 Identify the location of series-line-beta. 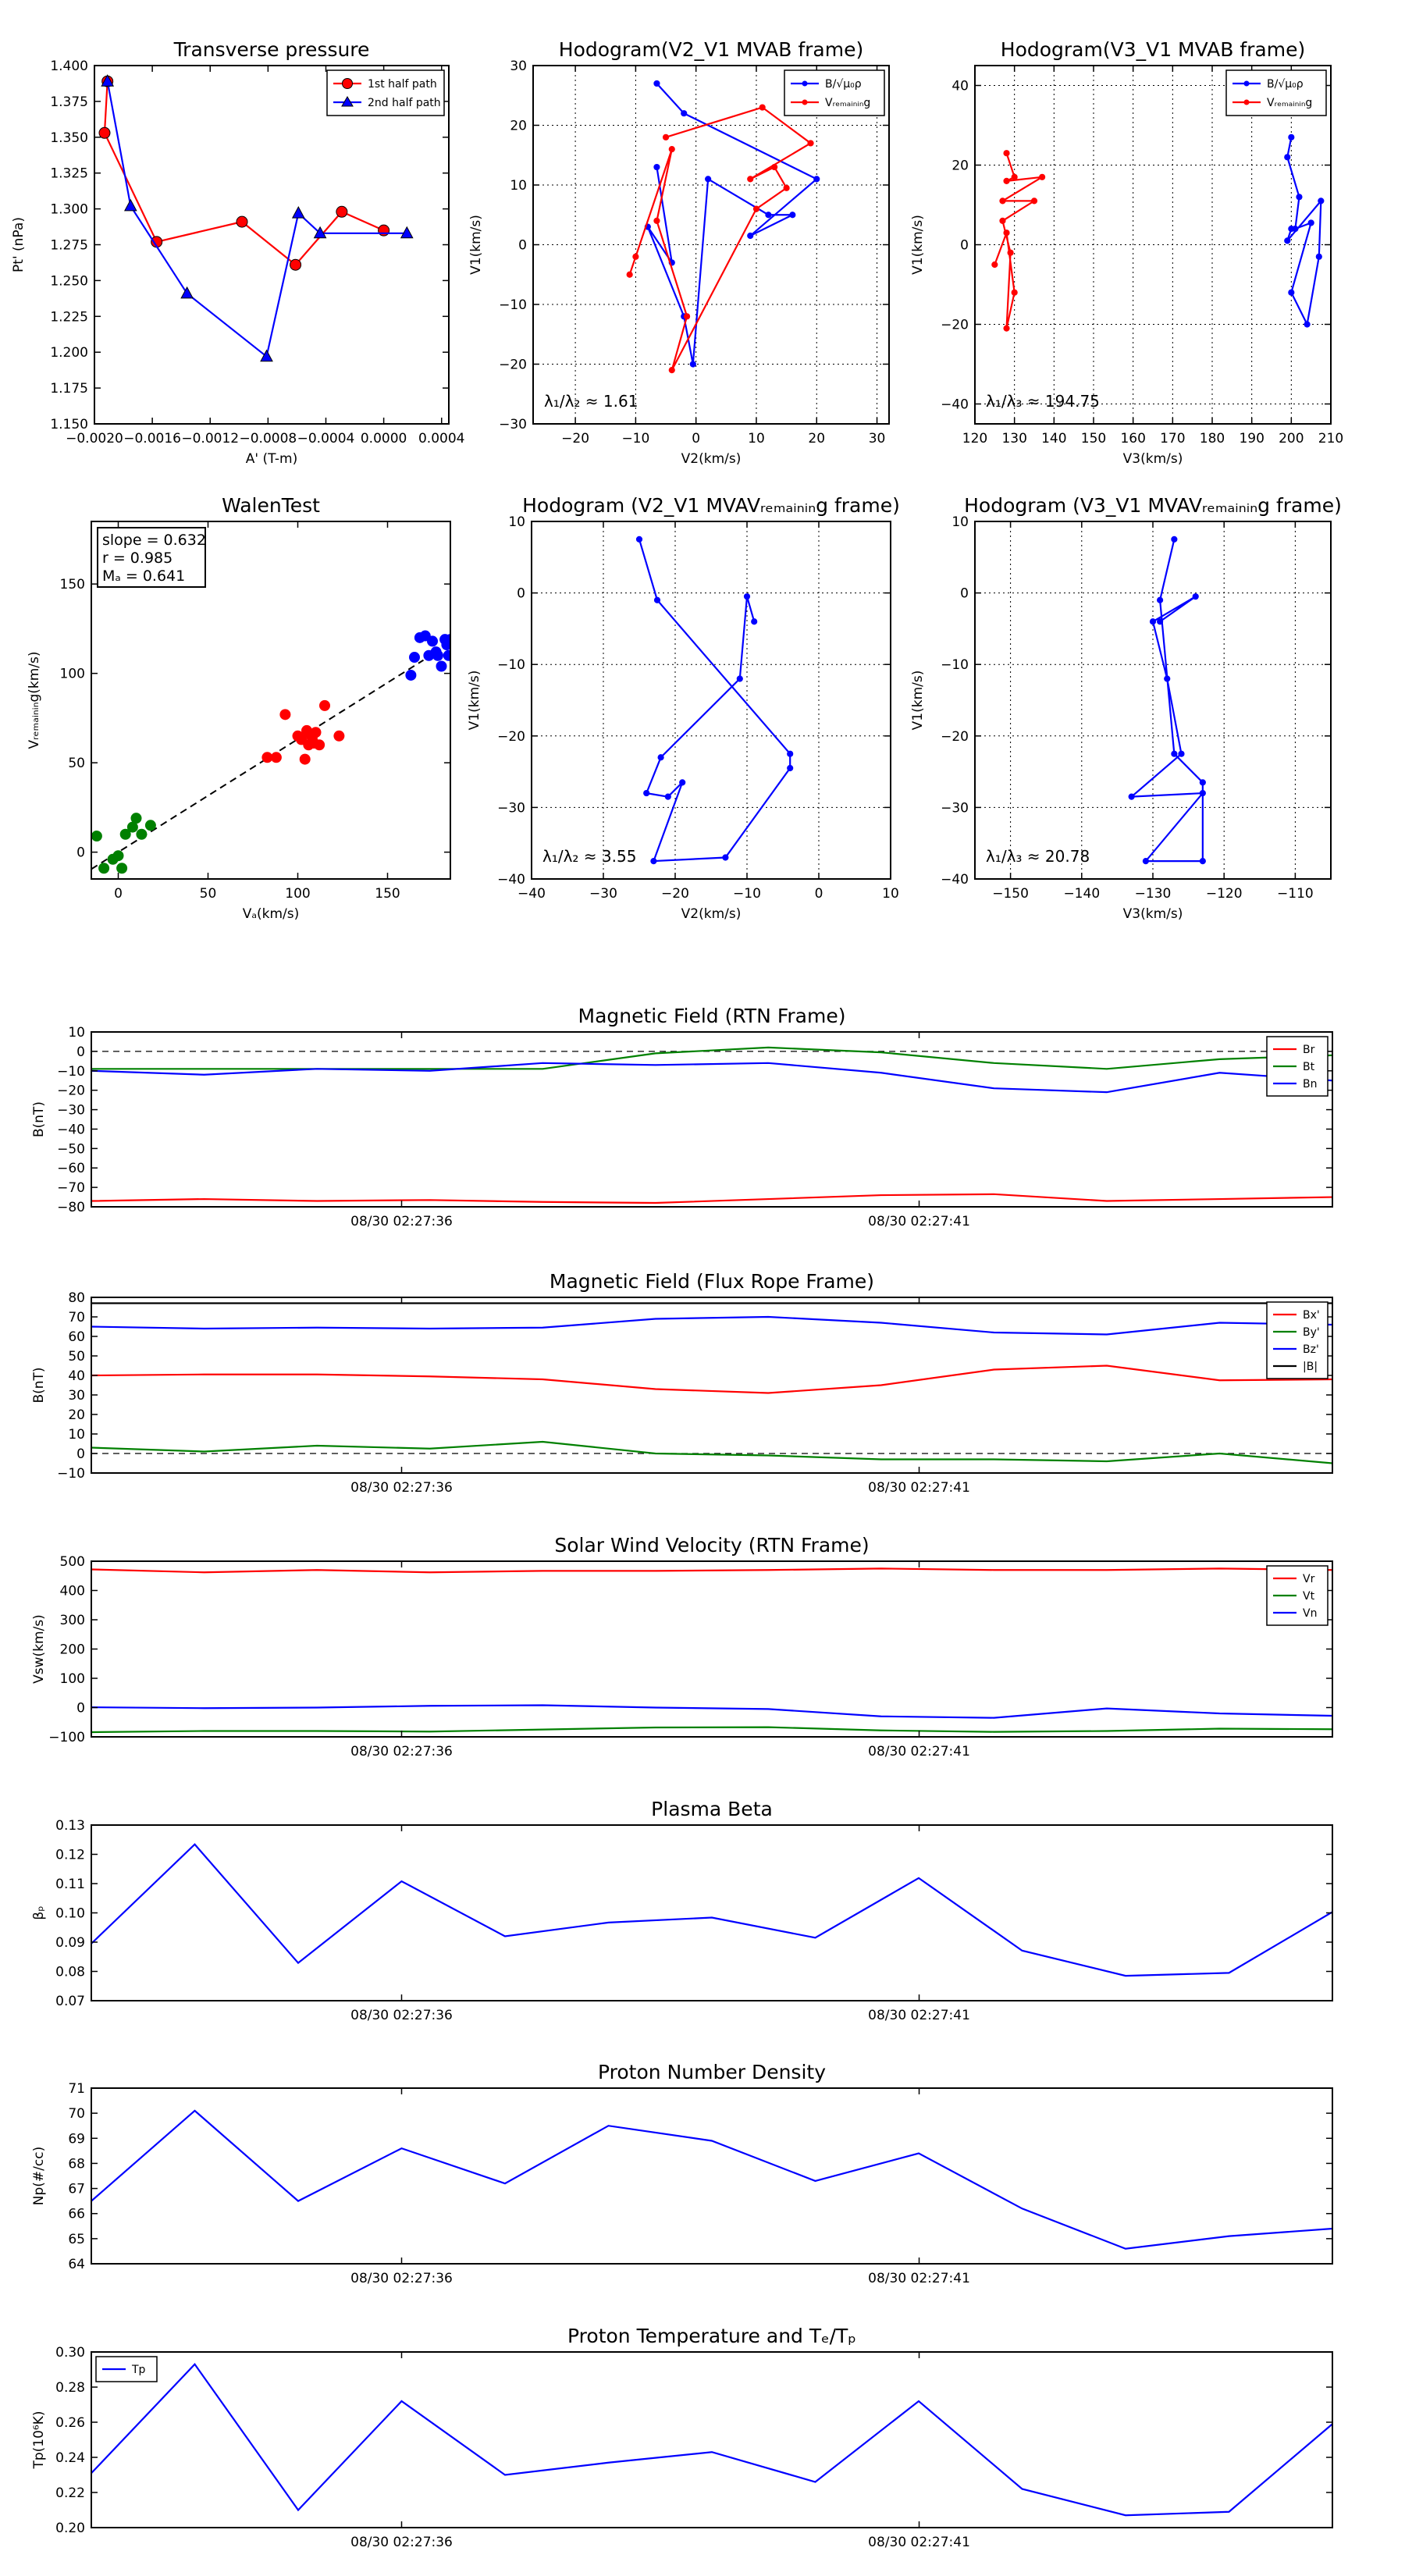
(712, 1910).